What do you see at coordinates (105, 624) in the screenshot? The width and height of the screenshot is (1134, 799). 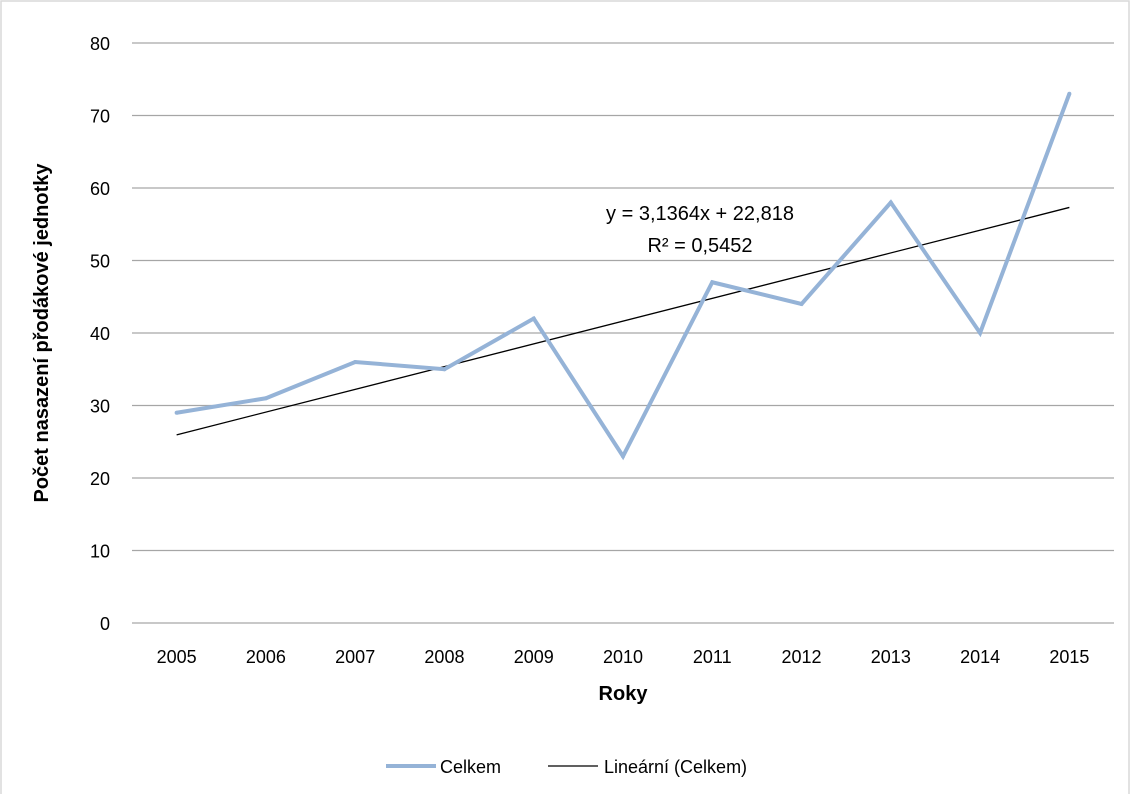 I see `y-tick-label-0: 0` at bounding box center [105, 624].